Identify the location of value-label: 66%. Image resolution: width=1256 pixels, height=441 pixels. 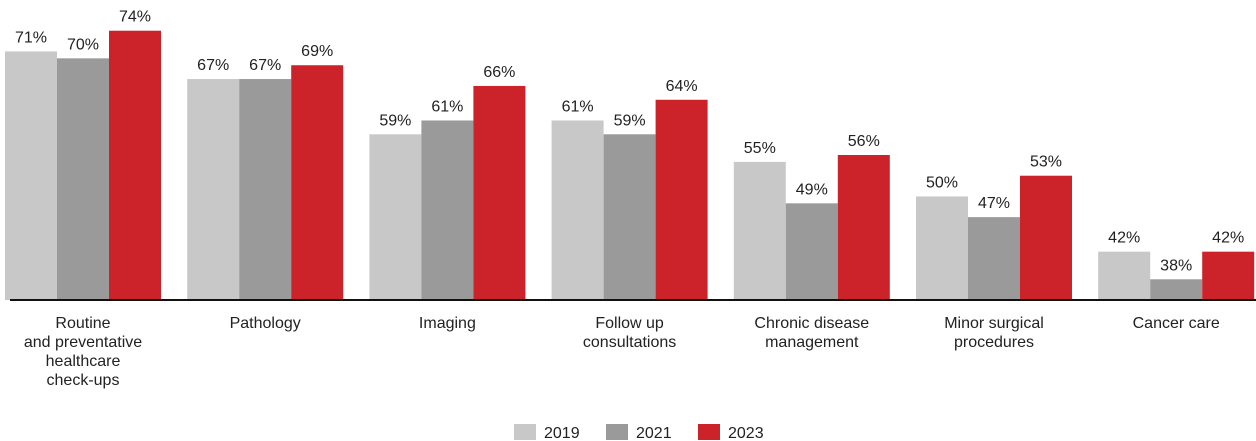
(499, 72).